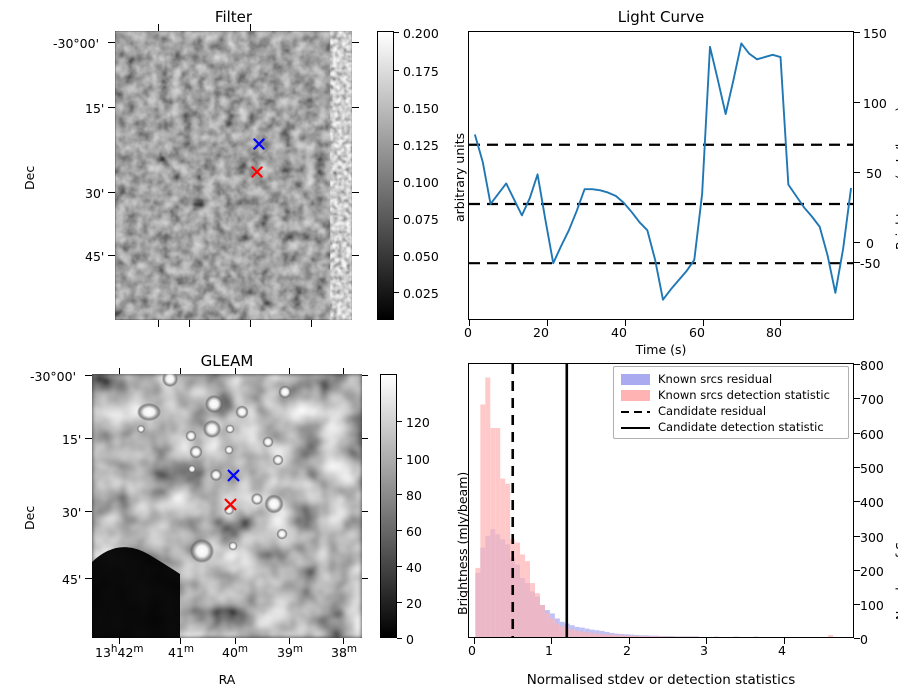 The height and width of the screenshot is (699, 898). What do you see at coordinates (233, 475) in the screenshot?
I see `gleam-blue-cross-icon` at bounding box center [233, 475].